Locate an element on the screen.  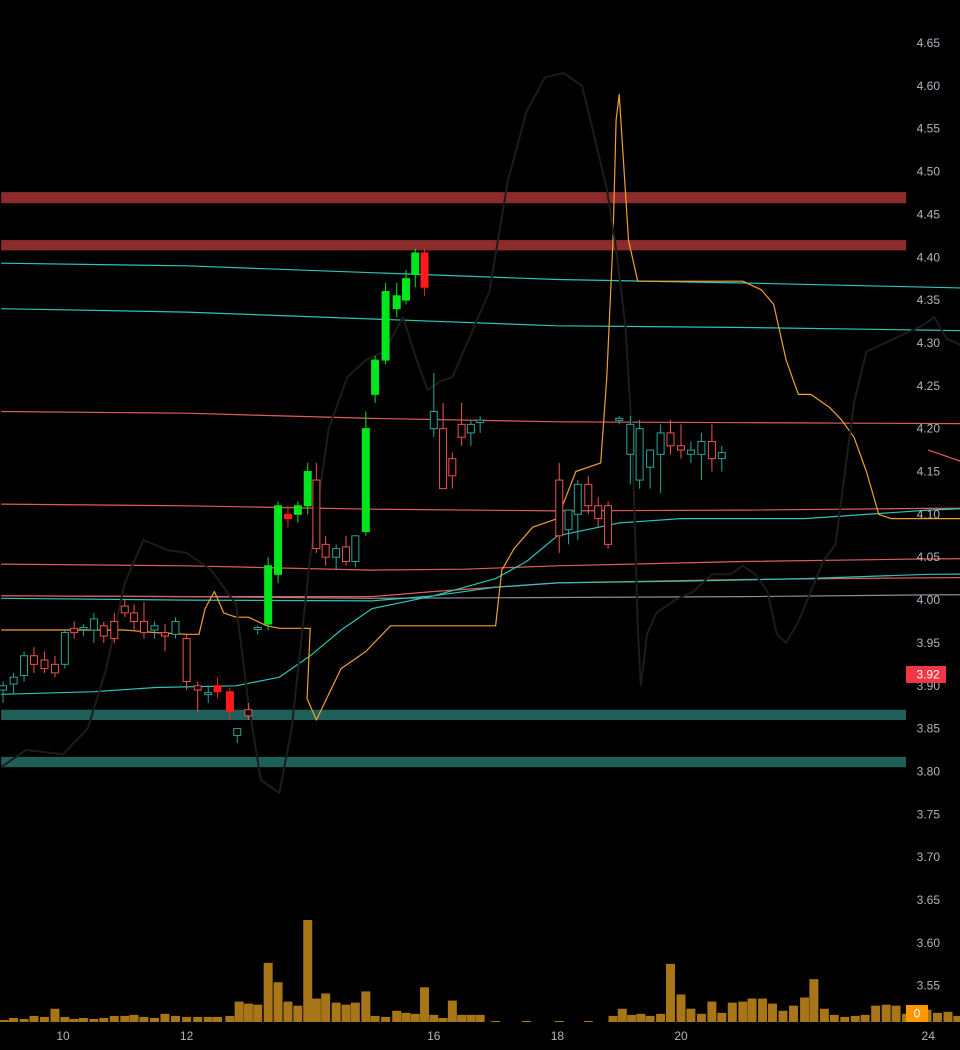
price-tick-label: 3.80 is located at coordinates (929, 771).